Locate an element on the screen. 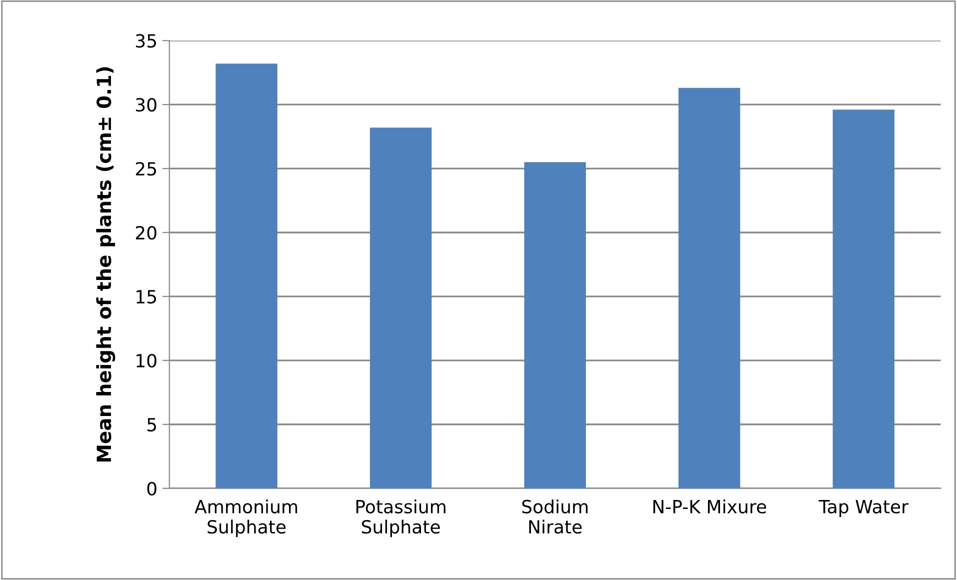 The height and width of the screenshot is (580, 957). x-tick-label: Tap Water is located at coordinates (863, 508).